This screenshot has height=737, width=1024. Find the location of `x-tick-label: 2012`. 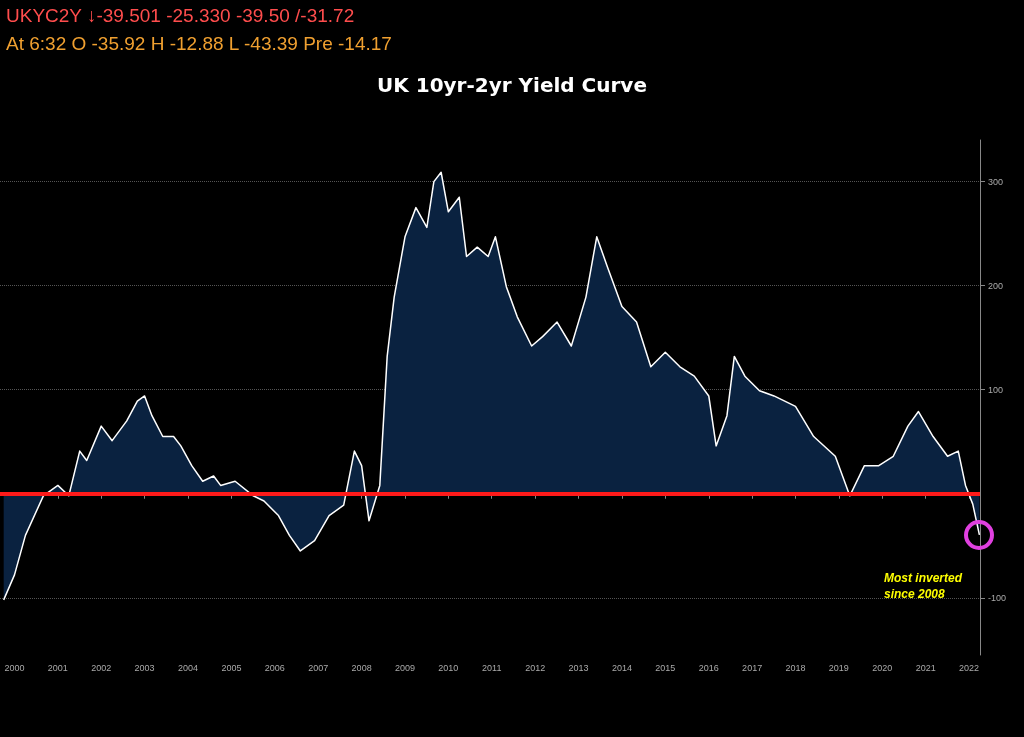

x-tick-label: 2012 is located at coordinates (535, 667).